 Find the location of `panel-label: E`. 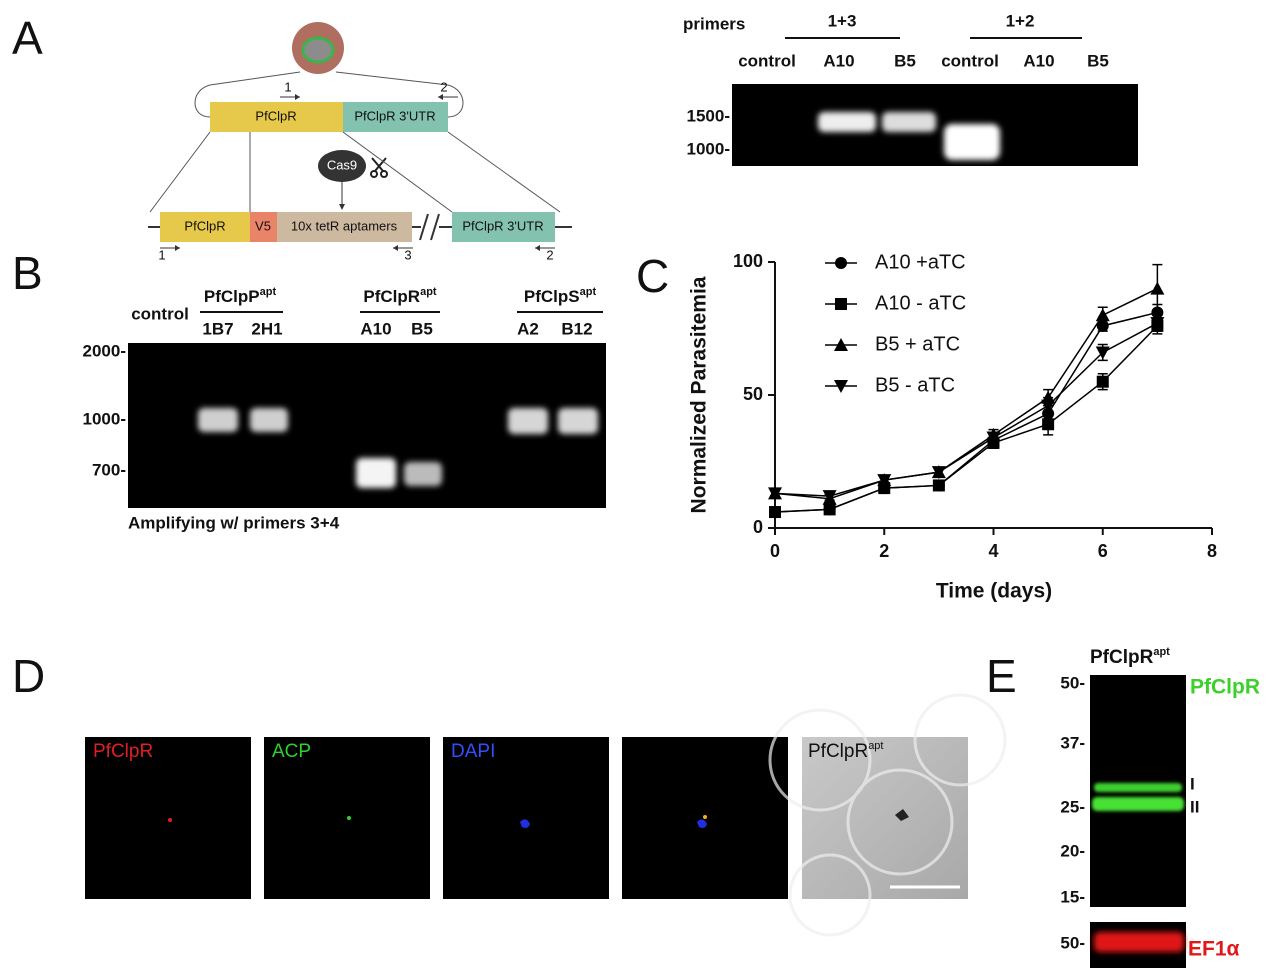

panel-label: E is located at coordinates (1001, 676).